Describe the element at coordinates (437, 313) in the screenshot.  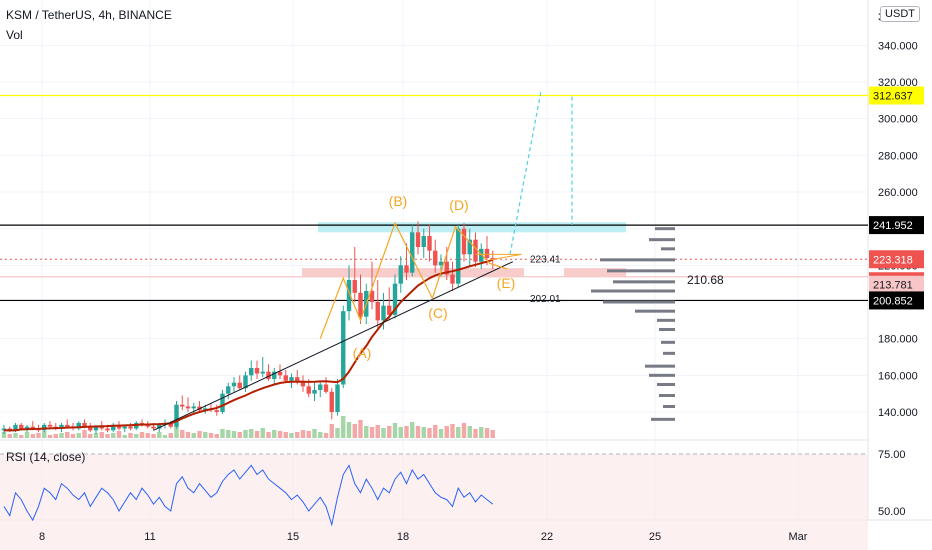
I see `wave-label: (C)` at that location.